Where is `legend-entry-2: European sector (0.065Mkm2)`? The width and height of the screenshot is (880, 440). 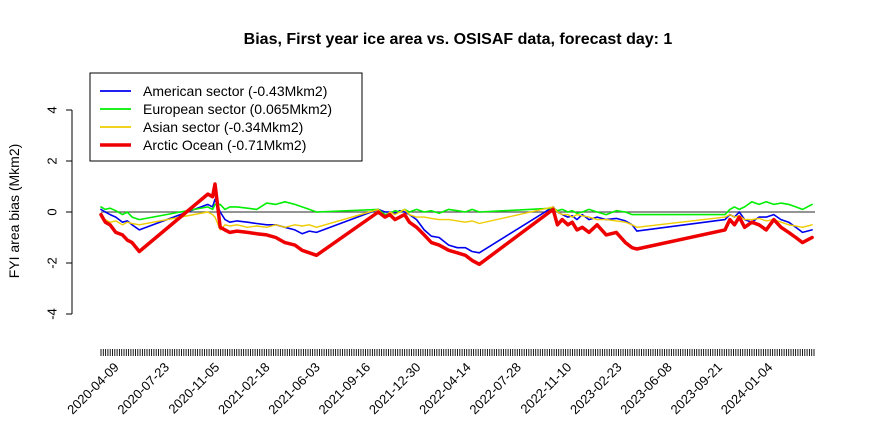
legend-entry-2: European sector (0.065Mkm2) is located at coordinates (237, 109).